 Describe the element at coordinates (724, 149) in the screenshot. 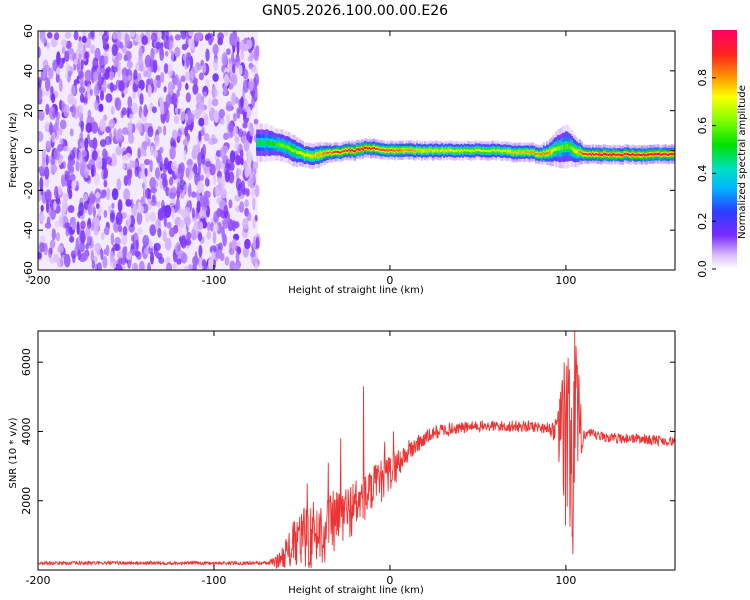

I see `colorbar-gradient` at that location.